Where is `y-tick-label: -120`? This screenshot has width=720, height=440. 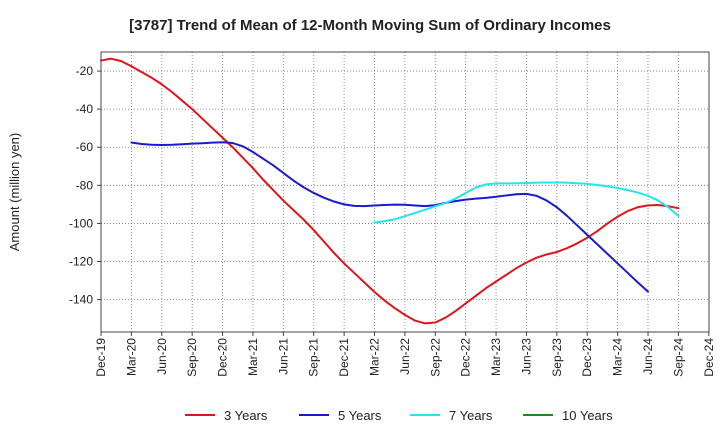 y-tick-label: -120 is located at coordinates (81, 262).